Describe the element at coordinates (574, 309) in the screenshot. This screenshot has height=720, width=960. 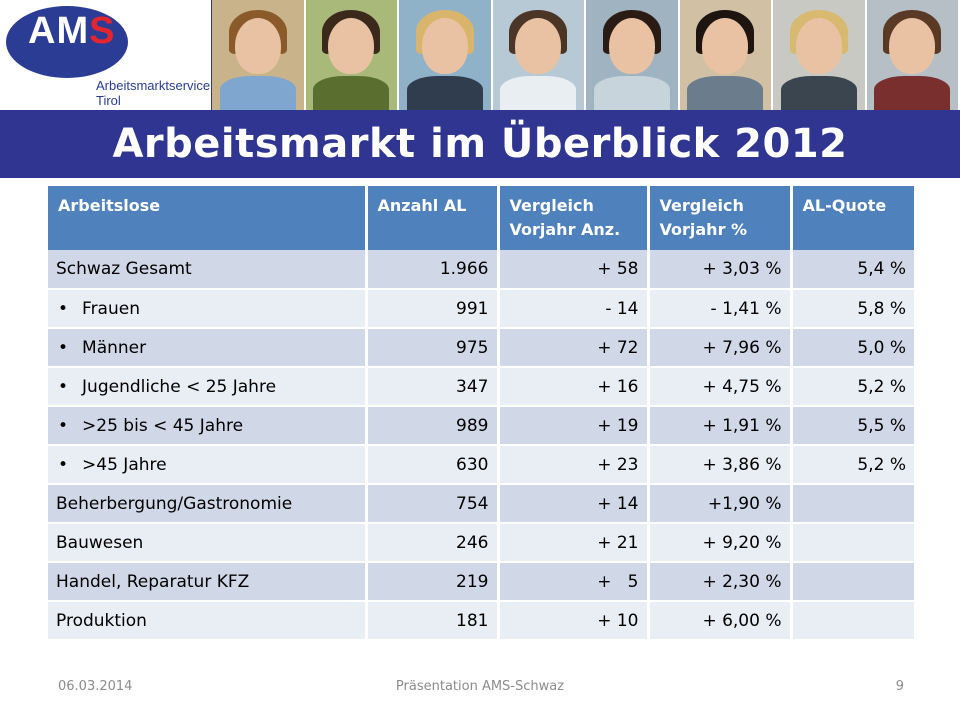
I see `cell-vergleich-anzahl: - 14` at that location.